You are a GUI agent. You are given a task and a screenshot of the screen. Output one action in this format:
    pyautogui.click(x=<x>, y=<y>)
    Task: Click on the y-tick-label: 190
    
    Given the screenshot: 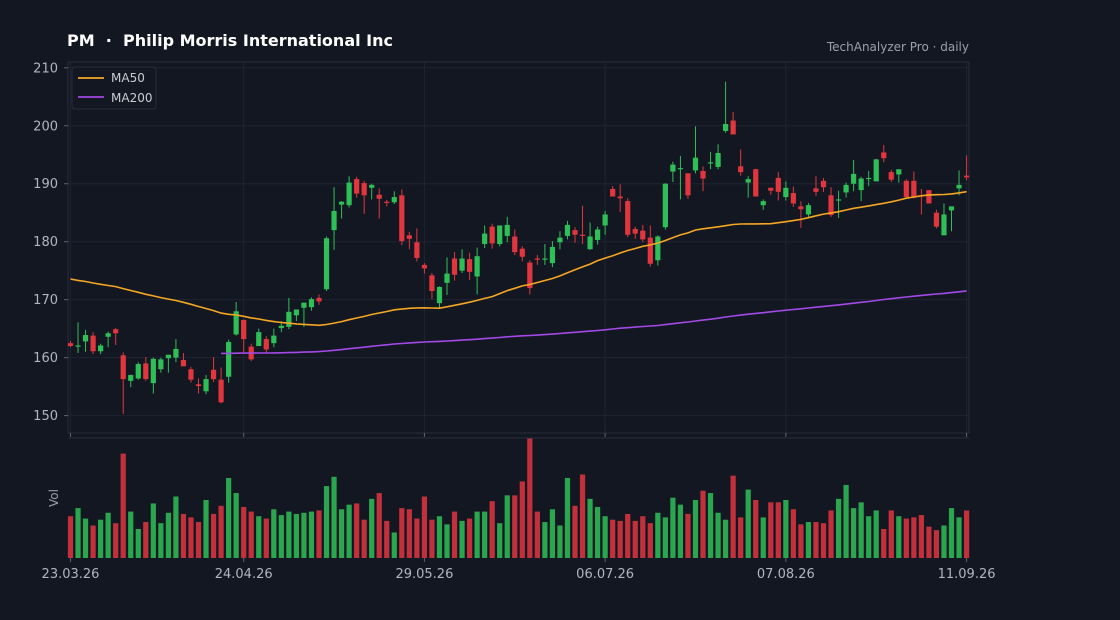 What is the action you would take?
    pyautogui.click(x=45, y=184)
    